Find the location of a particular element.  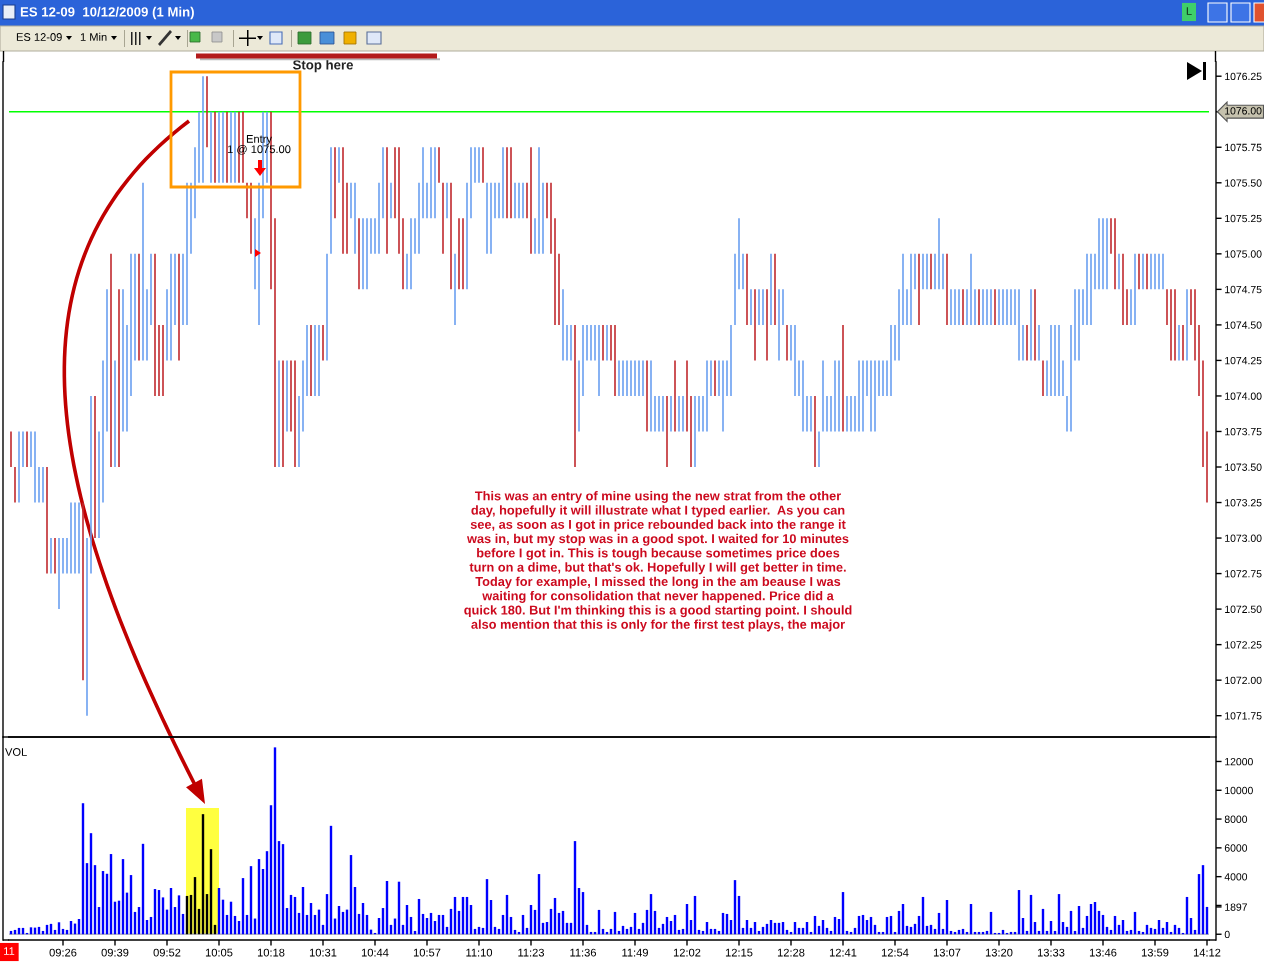

y-tick-label: 1074.75 is located at coordinates (1243, 289).